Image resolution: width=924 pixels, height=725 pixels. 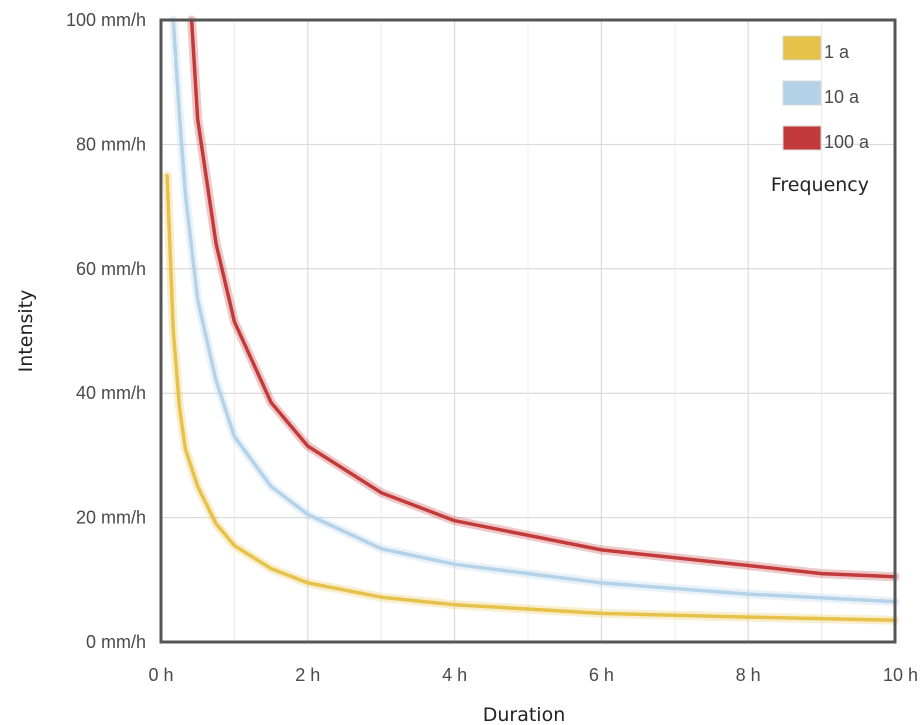 What do you see at coordinates (748, 675) in the screenshot?
I see `x-tick-label-4: 8 h` at bounding box center [748, 675].